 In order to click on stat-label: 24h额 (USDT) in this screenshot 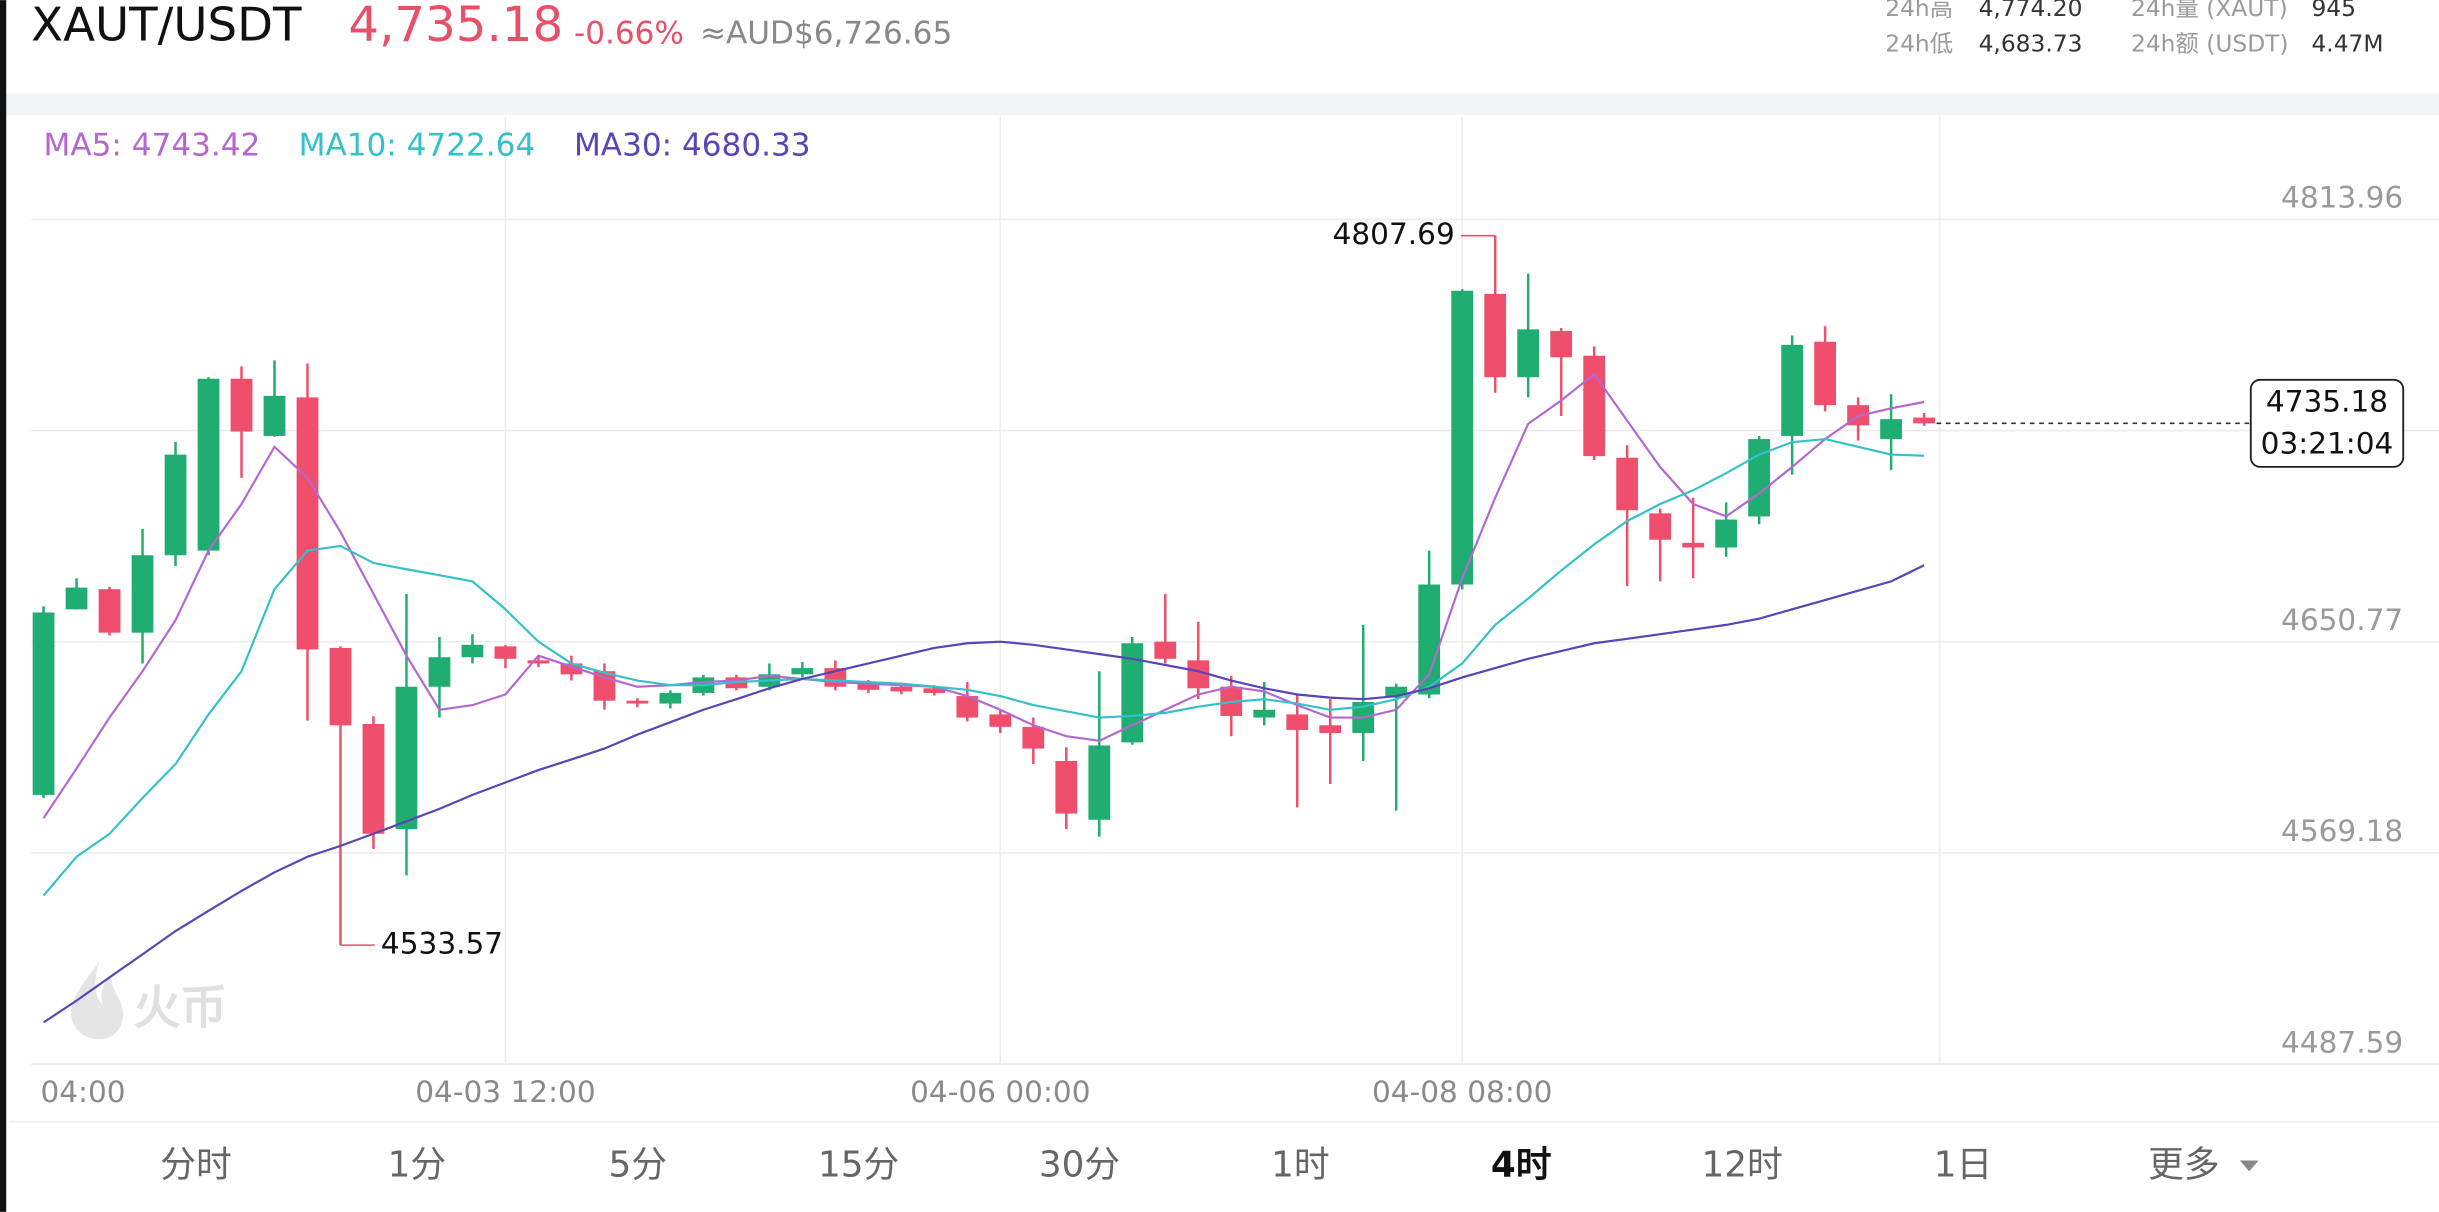, I will do `click(2210, 44)`.